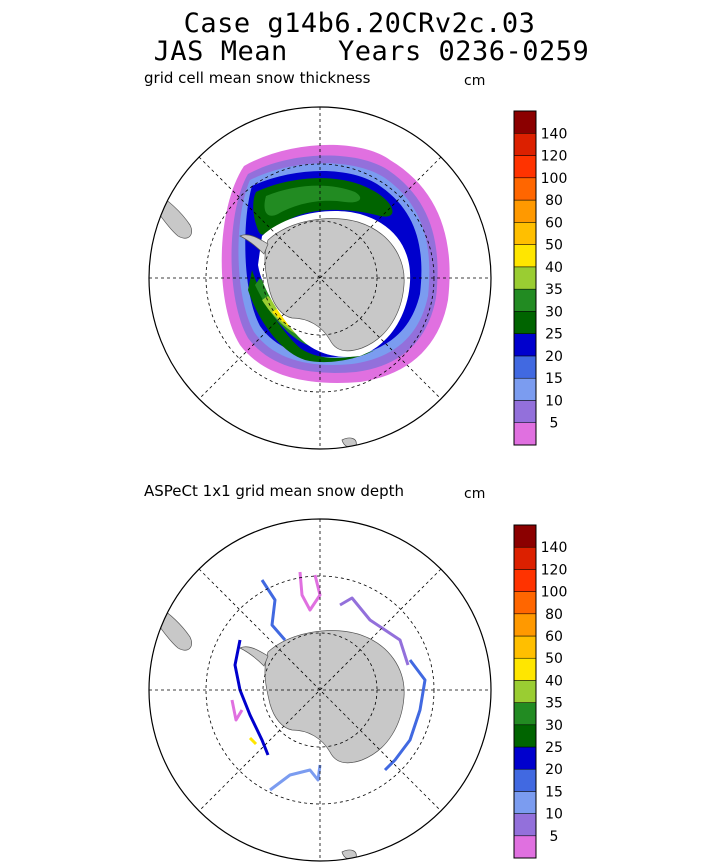  I want to click on panel2-colorbar-tick-label: 120, so click(554, 570).